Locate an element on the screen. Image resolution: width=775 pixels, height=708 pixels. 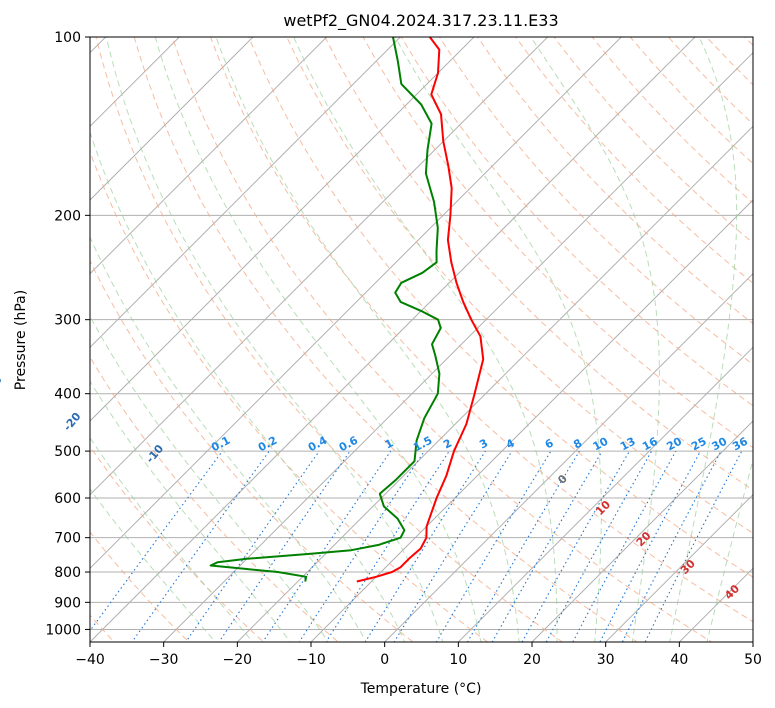
mixing-ratio-label: 4 is located at coordinates (510, 443).